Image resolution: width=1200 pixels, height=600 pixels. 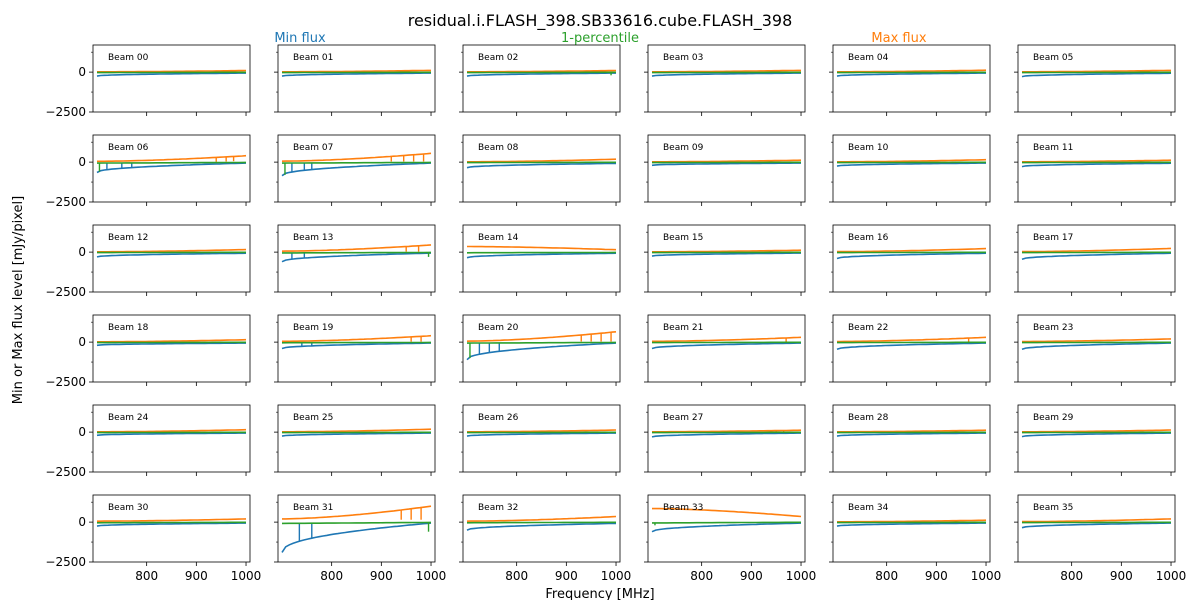 I want to click on panel-beam-22: Beam 22, so click(x=910, y=350).